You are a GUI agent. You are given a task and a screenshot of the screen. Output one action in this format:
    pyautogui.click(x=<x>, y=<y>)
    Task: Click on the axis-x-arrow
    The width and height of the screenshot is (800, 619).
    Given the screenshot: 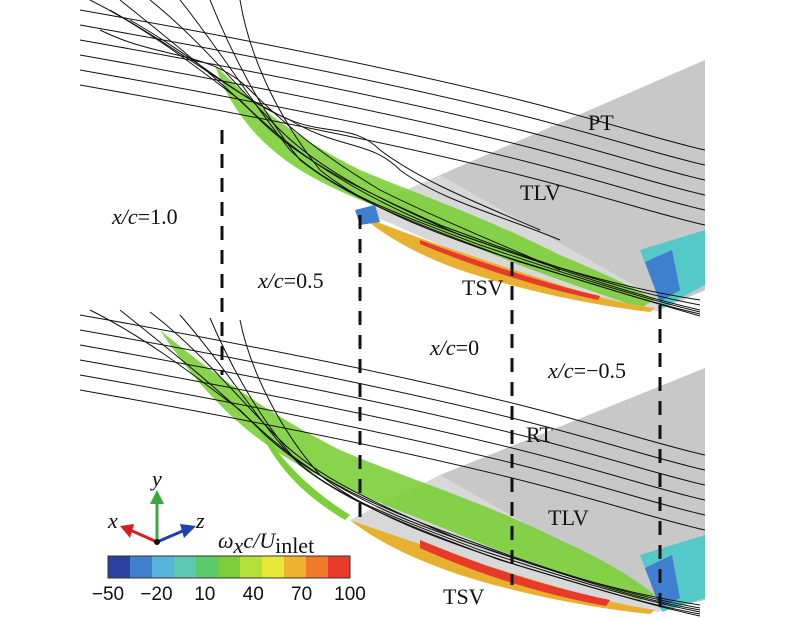 What is the action you would take?
    pyautogui.click(x=143, y=536)
    